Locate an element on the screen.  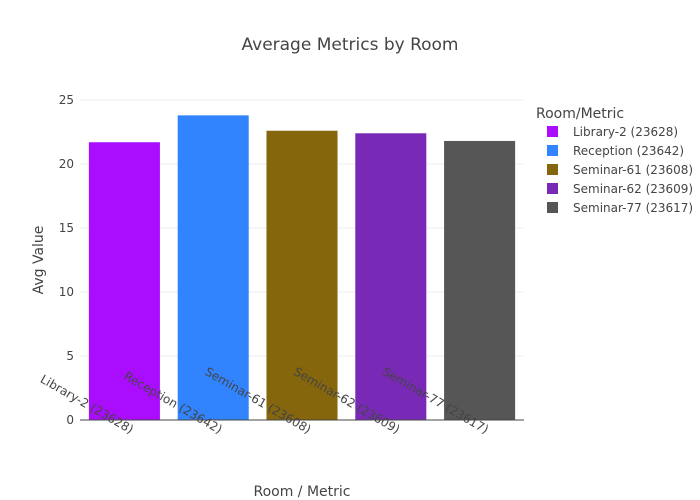
y-tick-label: 10 is located at coordinates (66, 292).